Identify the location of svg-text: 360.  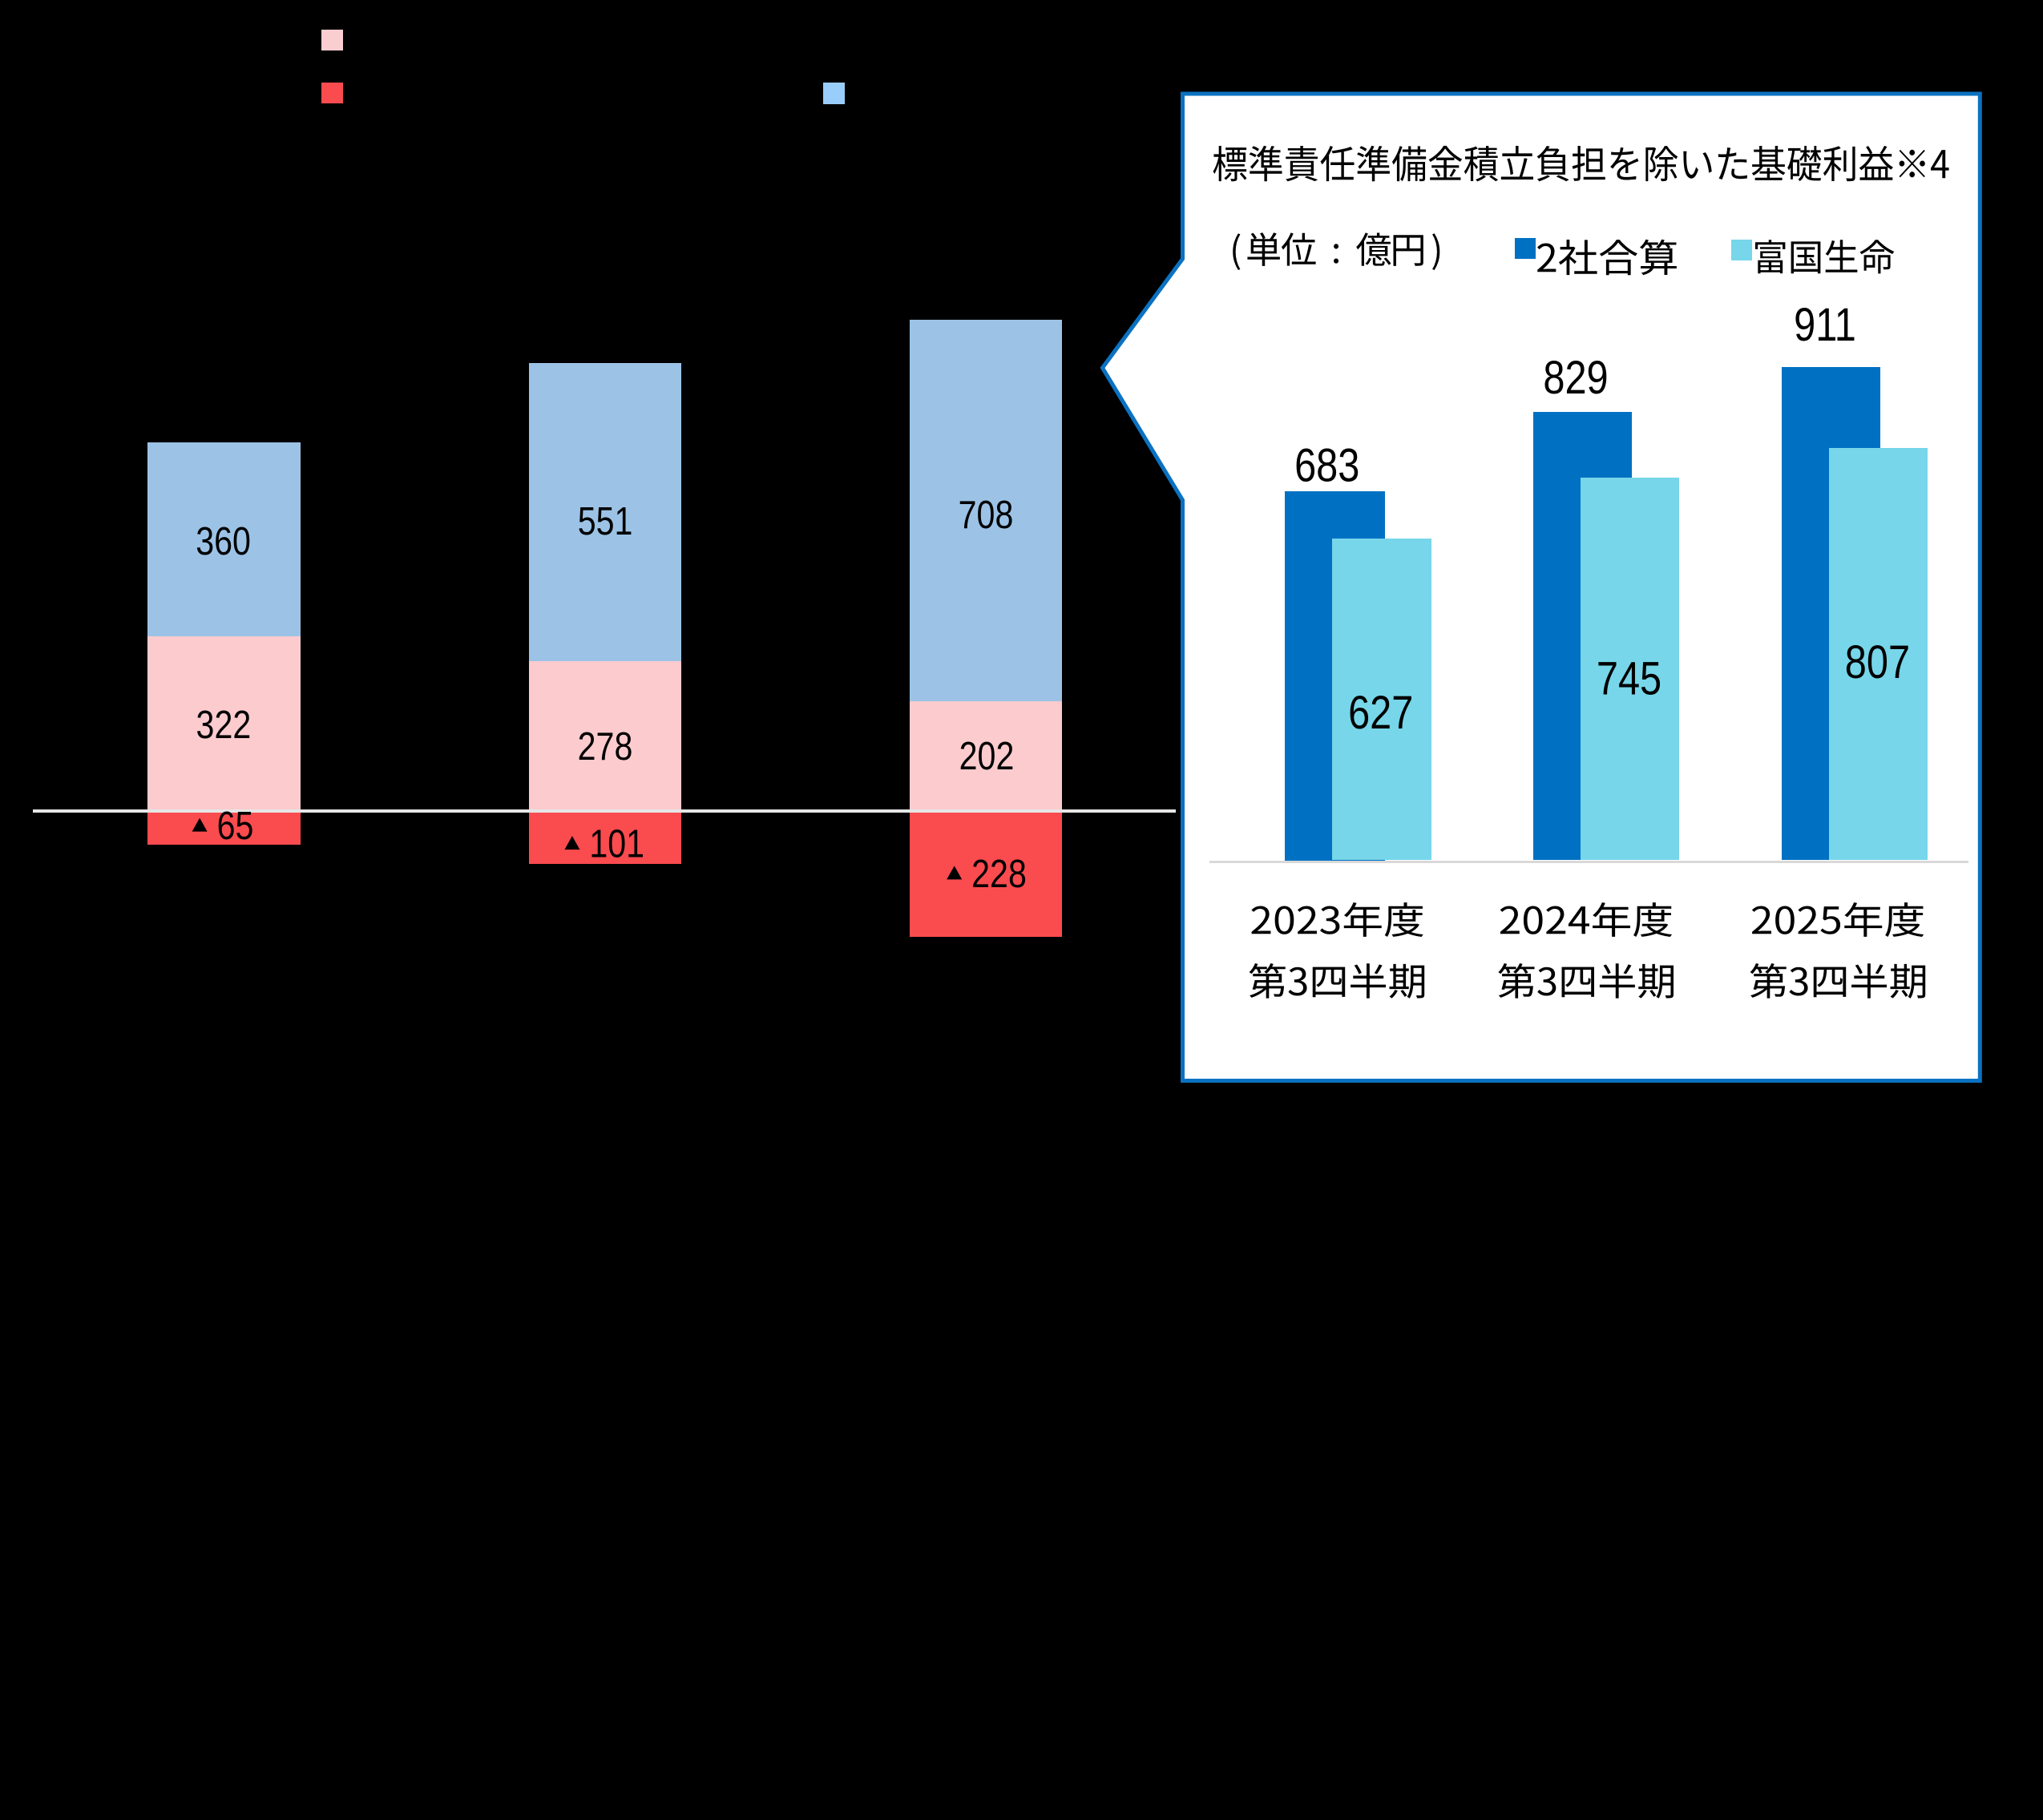
(223, 541).